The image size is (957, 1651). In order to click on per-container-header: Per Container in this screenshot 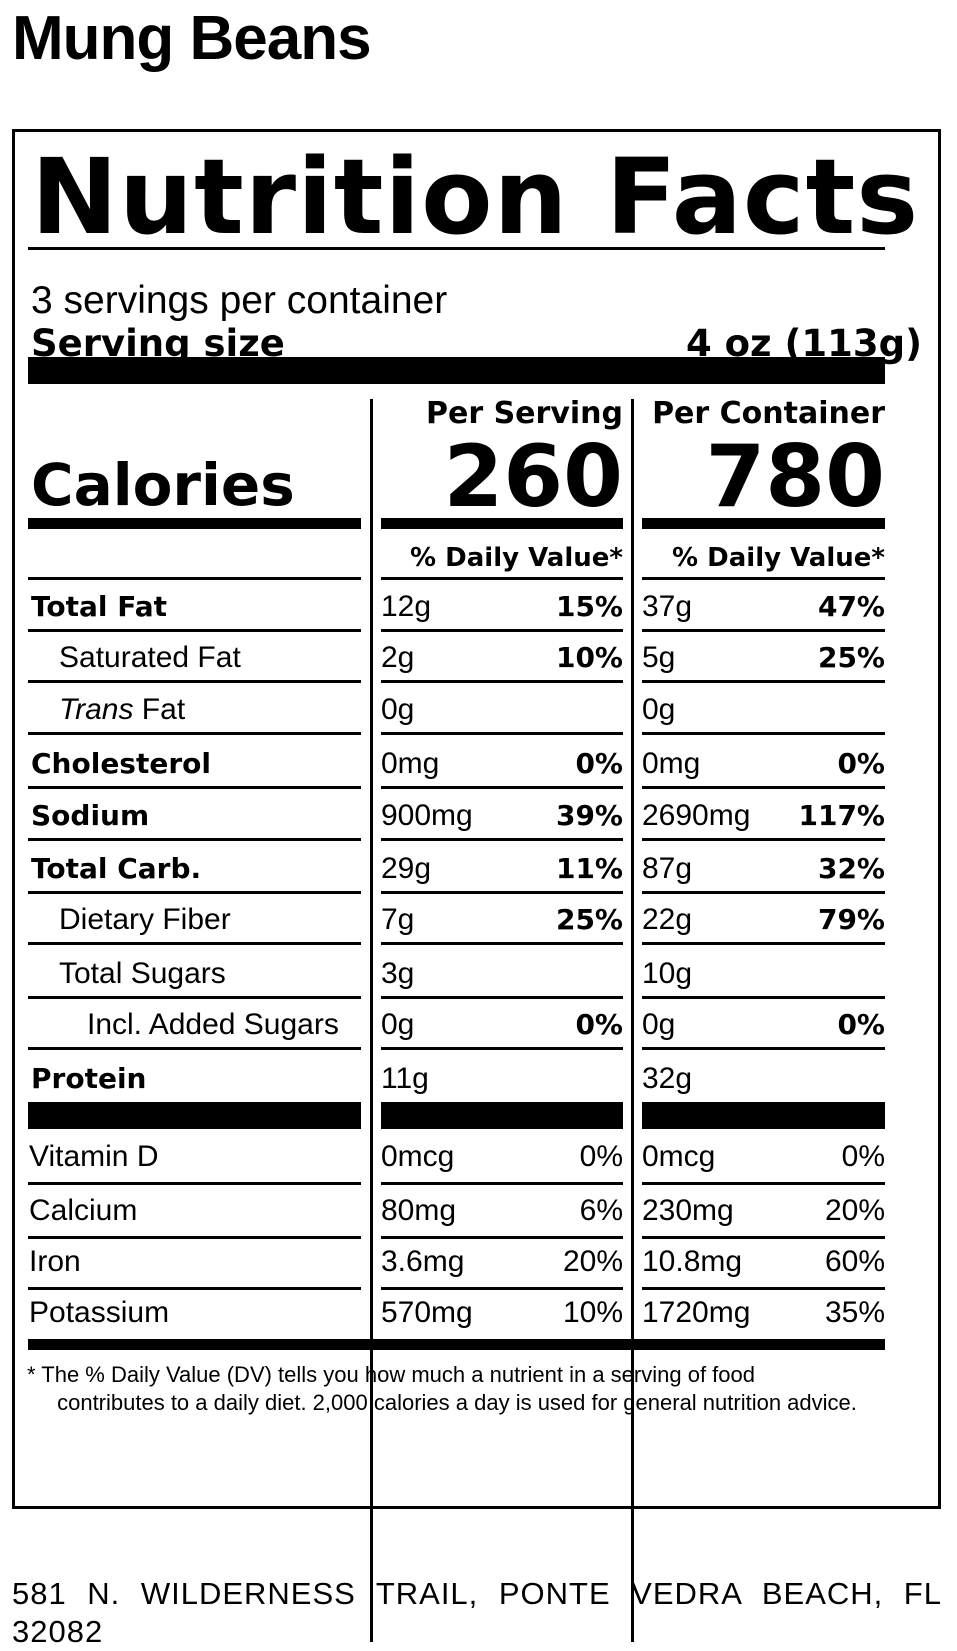, I will do `click(768, 413)`.